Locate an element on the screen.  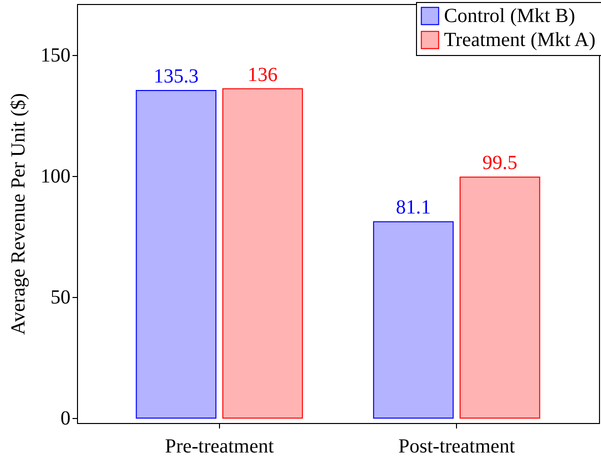
data-label: 135.3 is located at coordinates (176, 76).